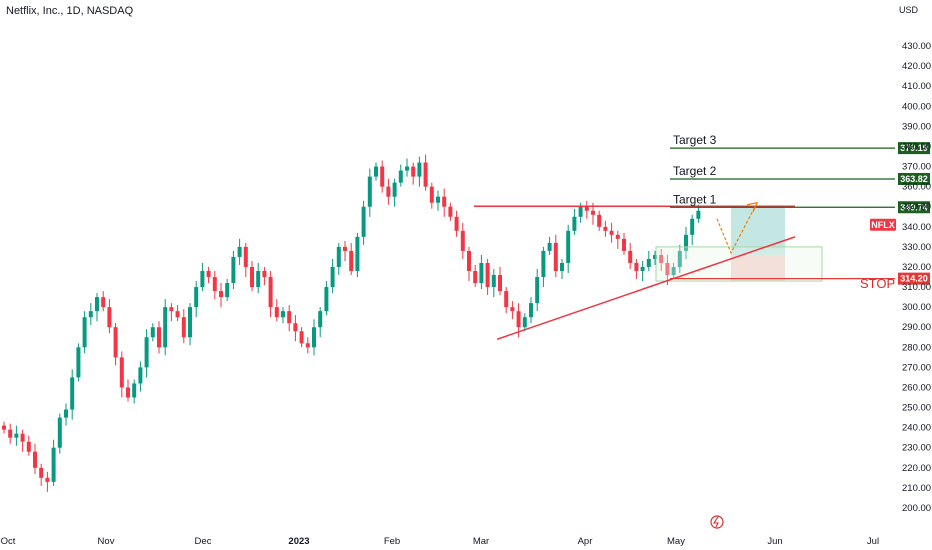 Image resolution: width=932 pixels, height=550 pixels. What do you see at coordinates (481, 541) in the screenshot?
I see `x-tick-label: Mar` at bounding box center [481, 541].